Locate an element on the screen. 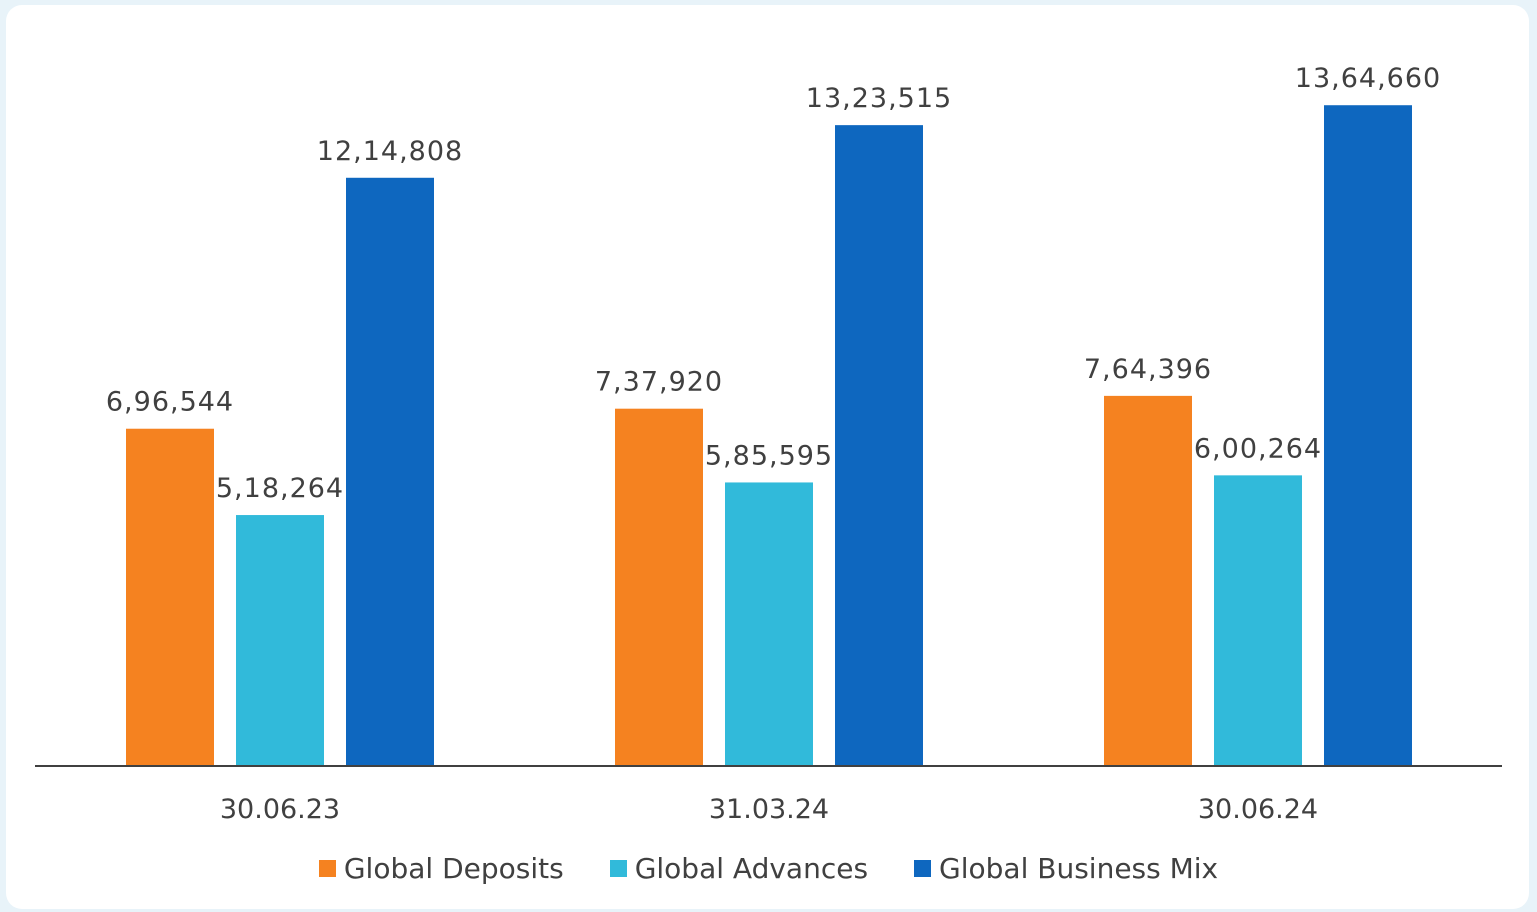  data-label-3-2: 13,23,515 is located at coordinates (879, 98).